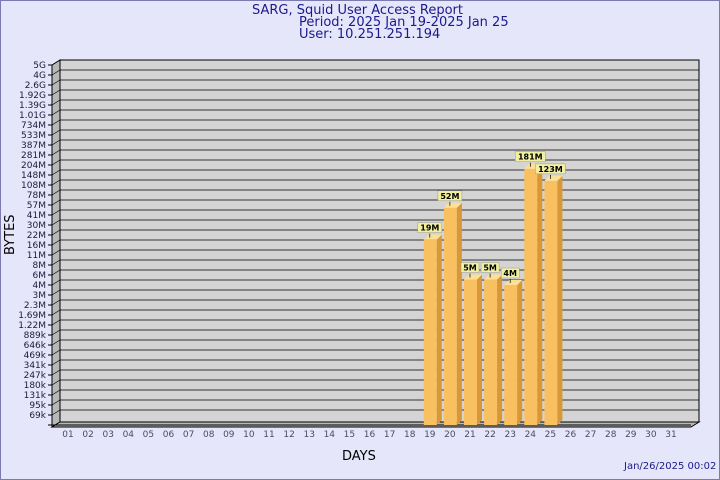  What do you see at coordinates (33, 126) in the screenshot?
I see `y-tick-label: 734M` at bounding box center [33, 126].